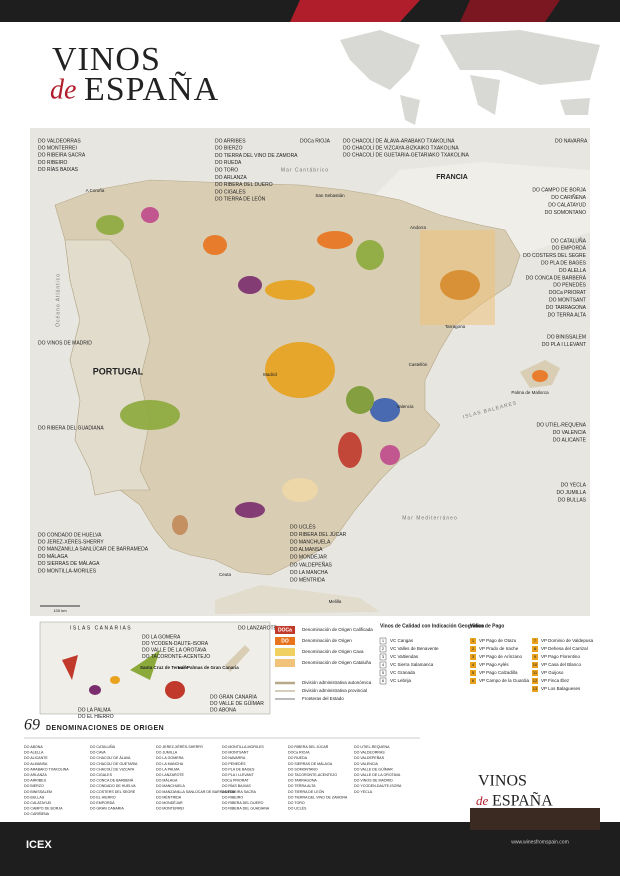 The width and height of the screenshot is (620, 876). What do you see at coordinates (302, 786) in the screenshot?
I see `list-item: DO TERRA ALTA` at bounding box center [302, 786].